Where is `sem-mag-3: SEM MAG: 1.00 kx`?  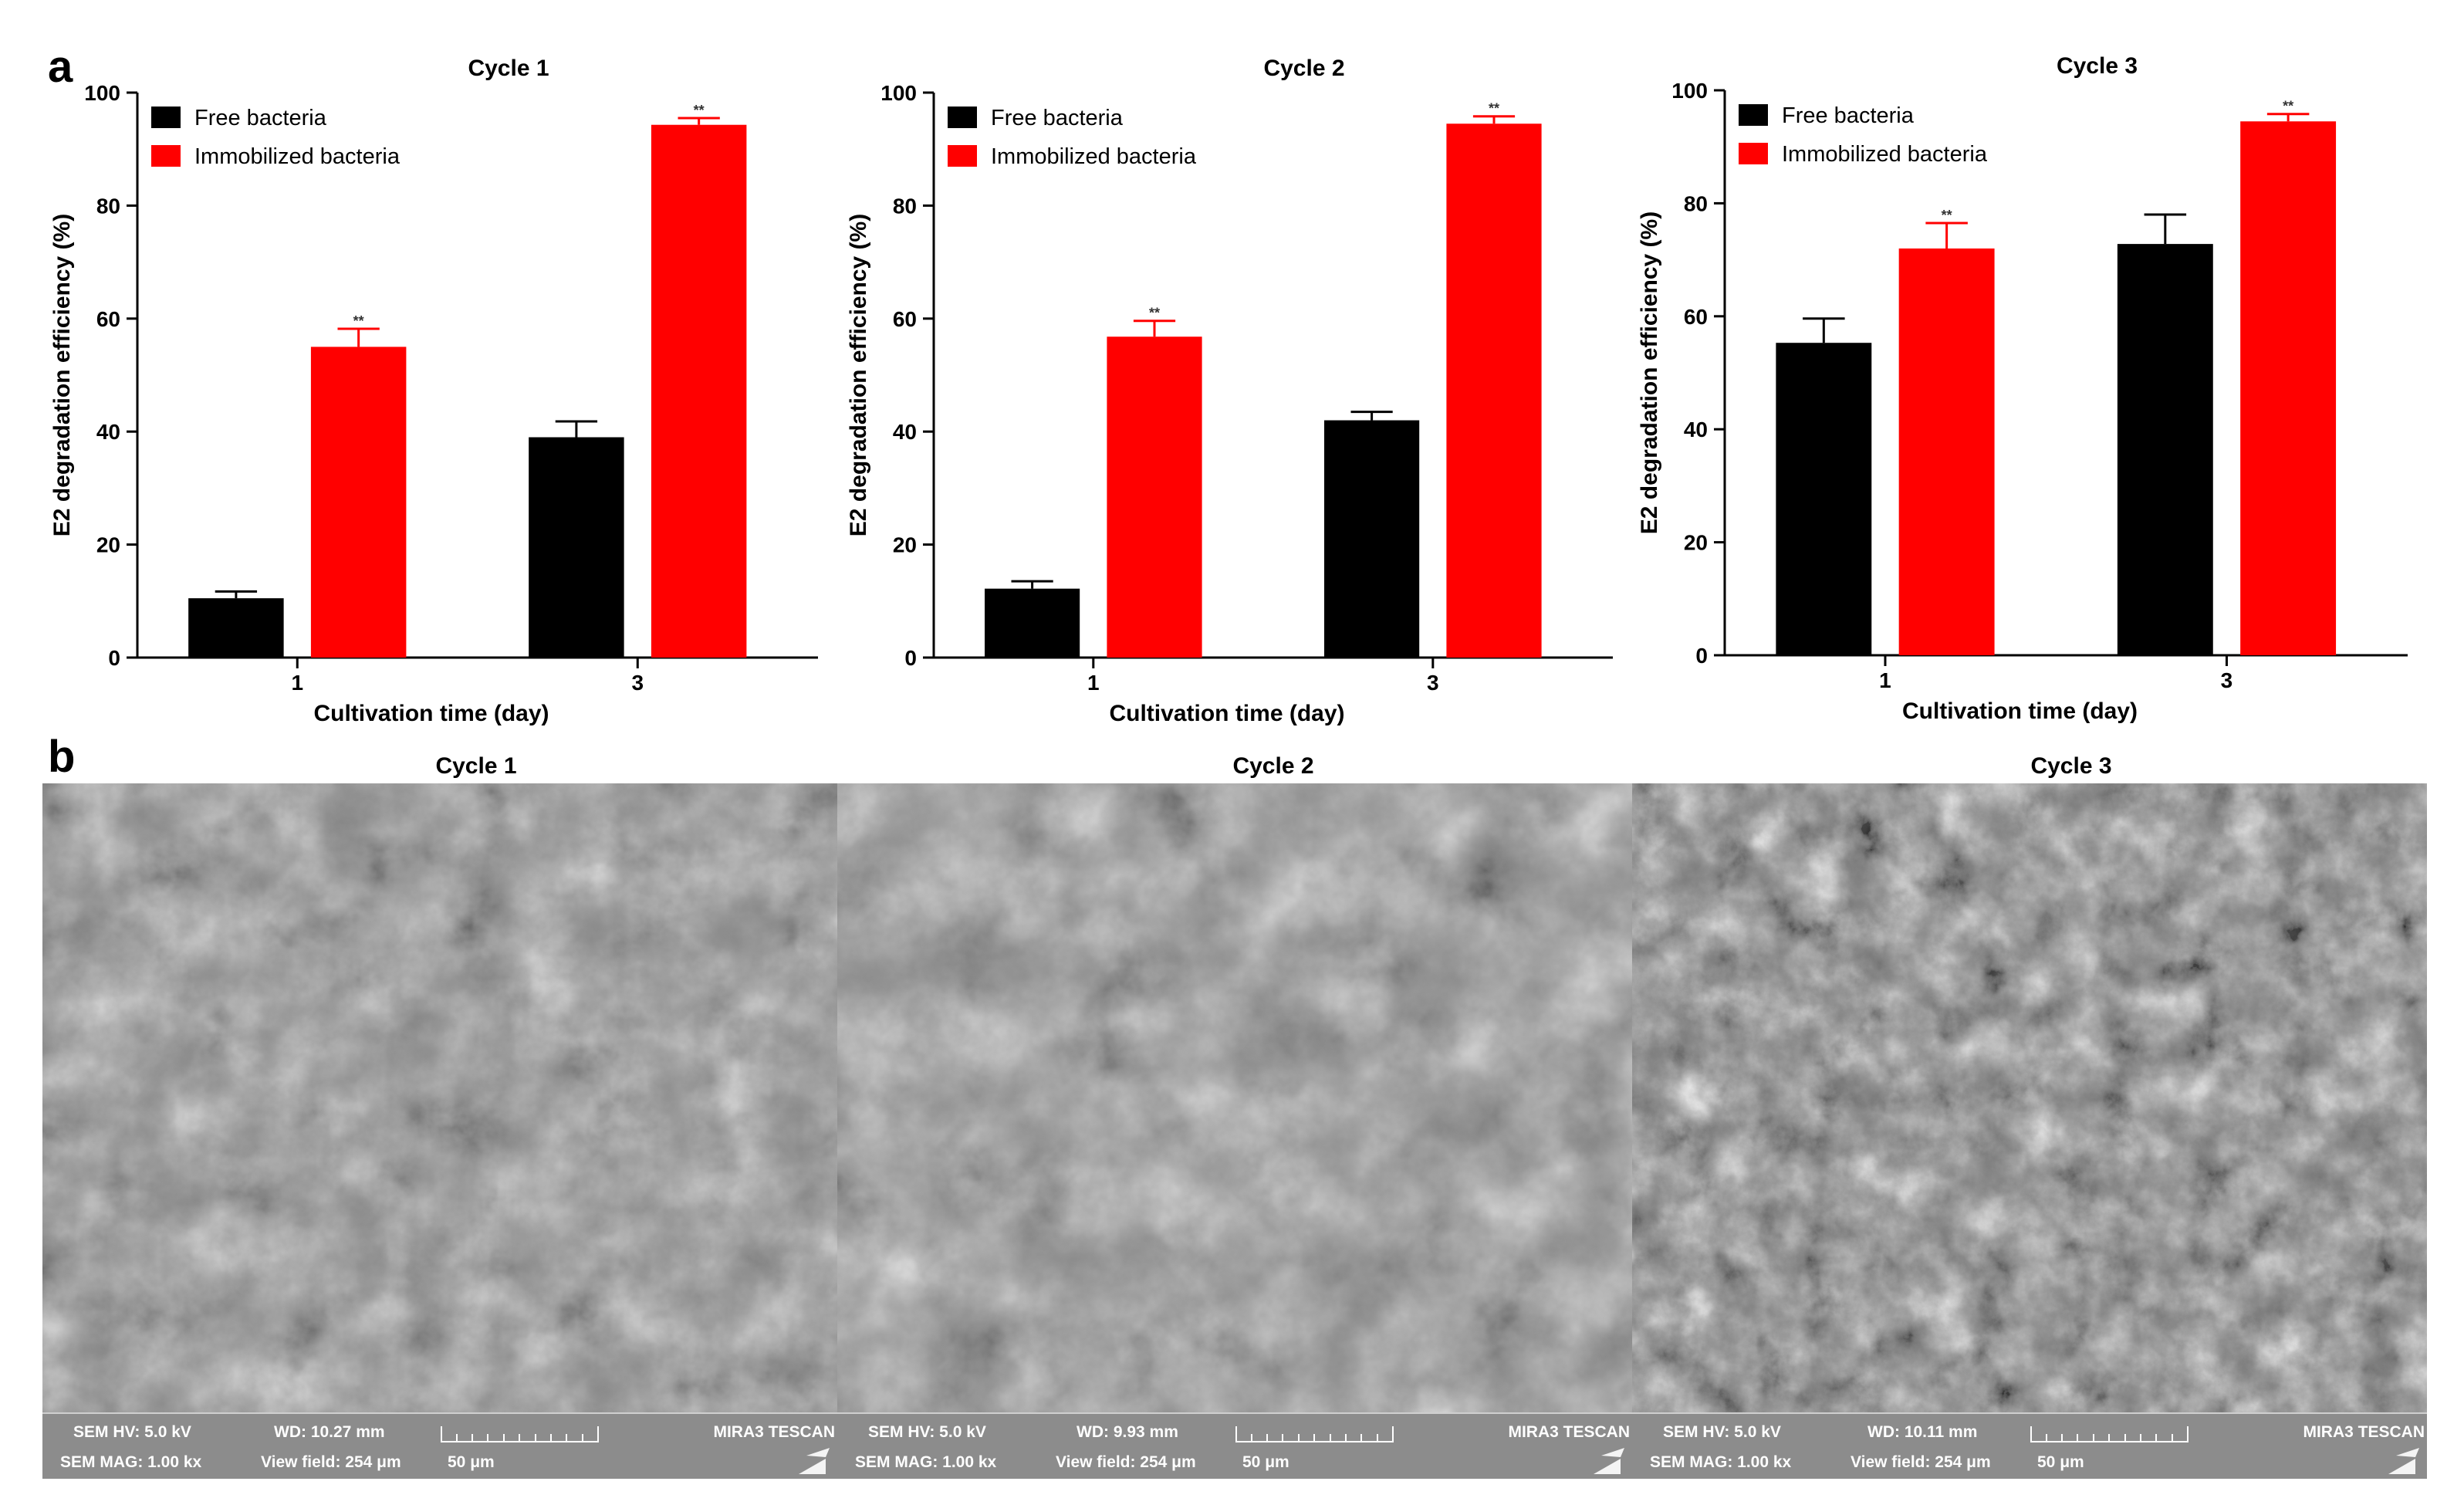
sem-mag-3: SEM MAG: 1.00 kx is located at coordinates (1721, 1462).